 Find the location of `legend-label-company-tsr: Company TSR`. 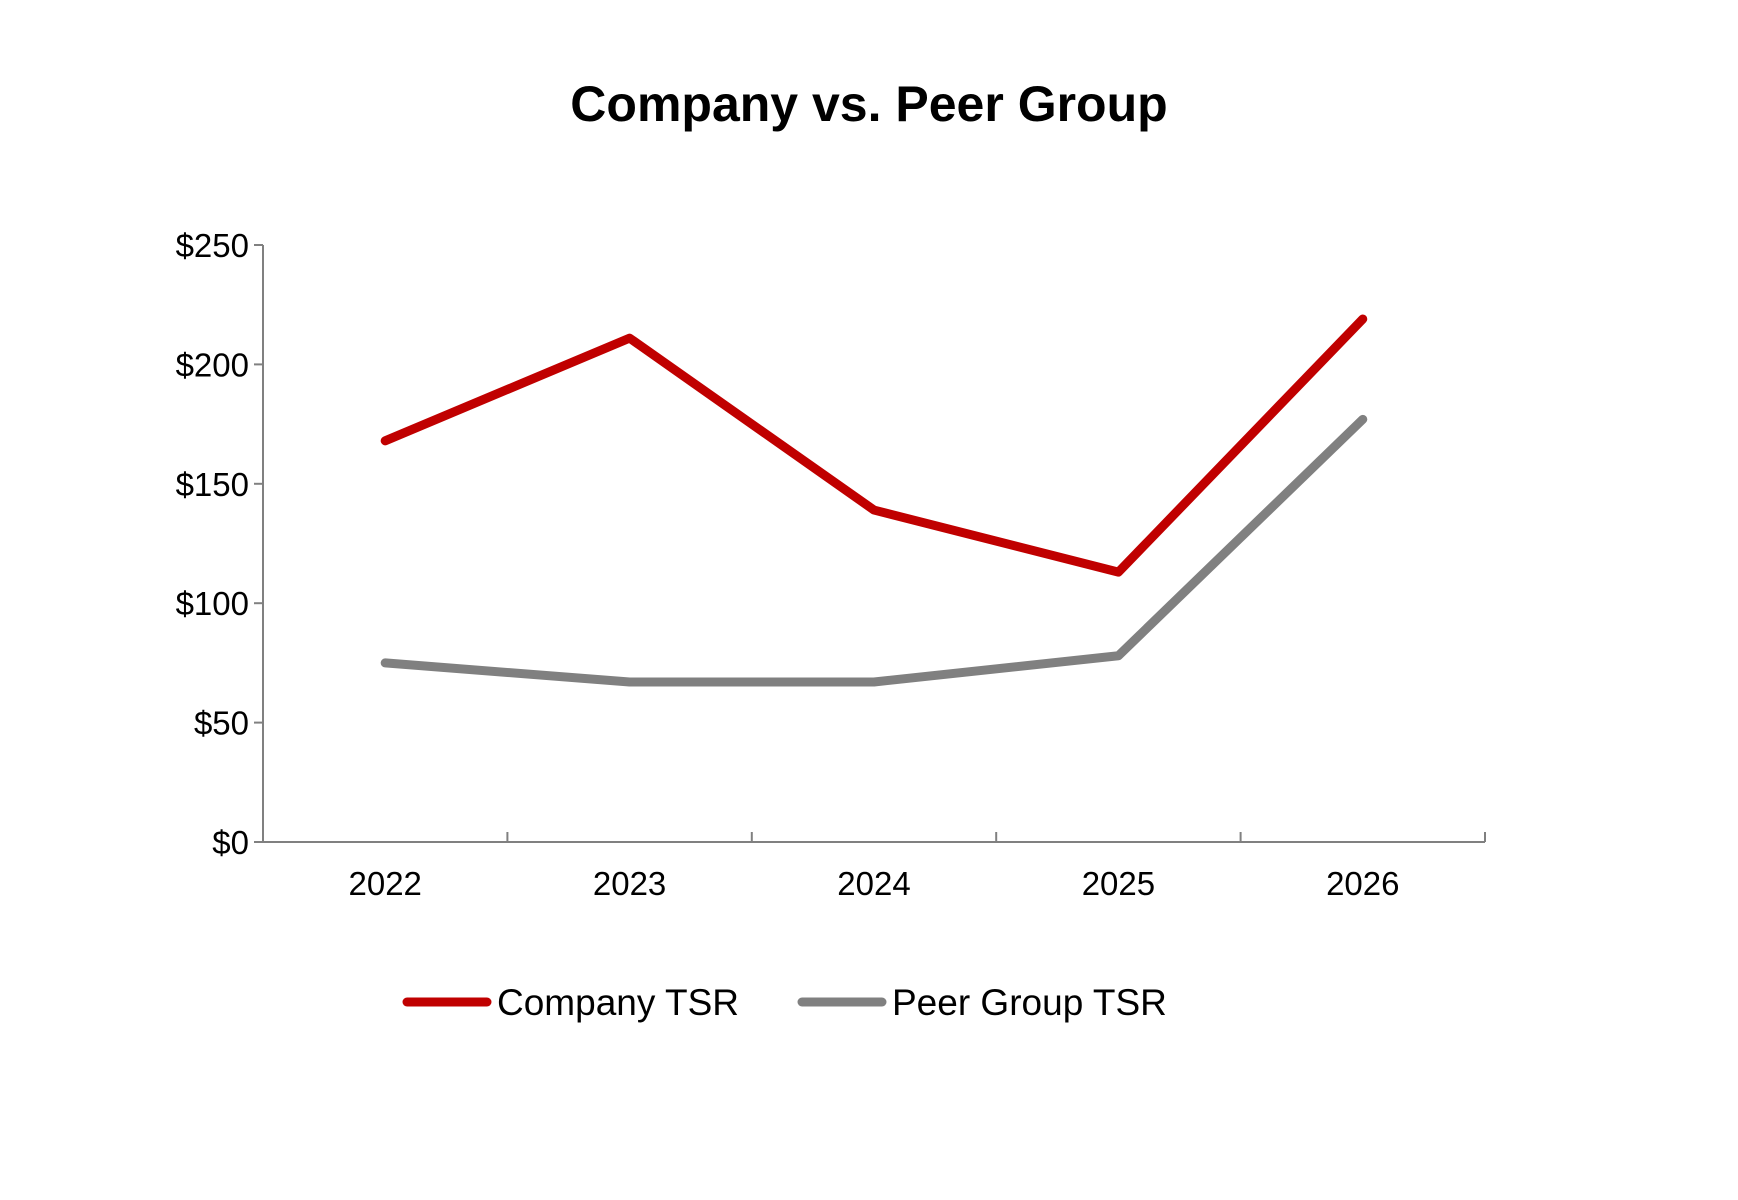

legend-label-company-tsr: Company TSR is located at coordinates (618, 1002).